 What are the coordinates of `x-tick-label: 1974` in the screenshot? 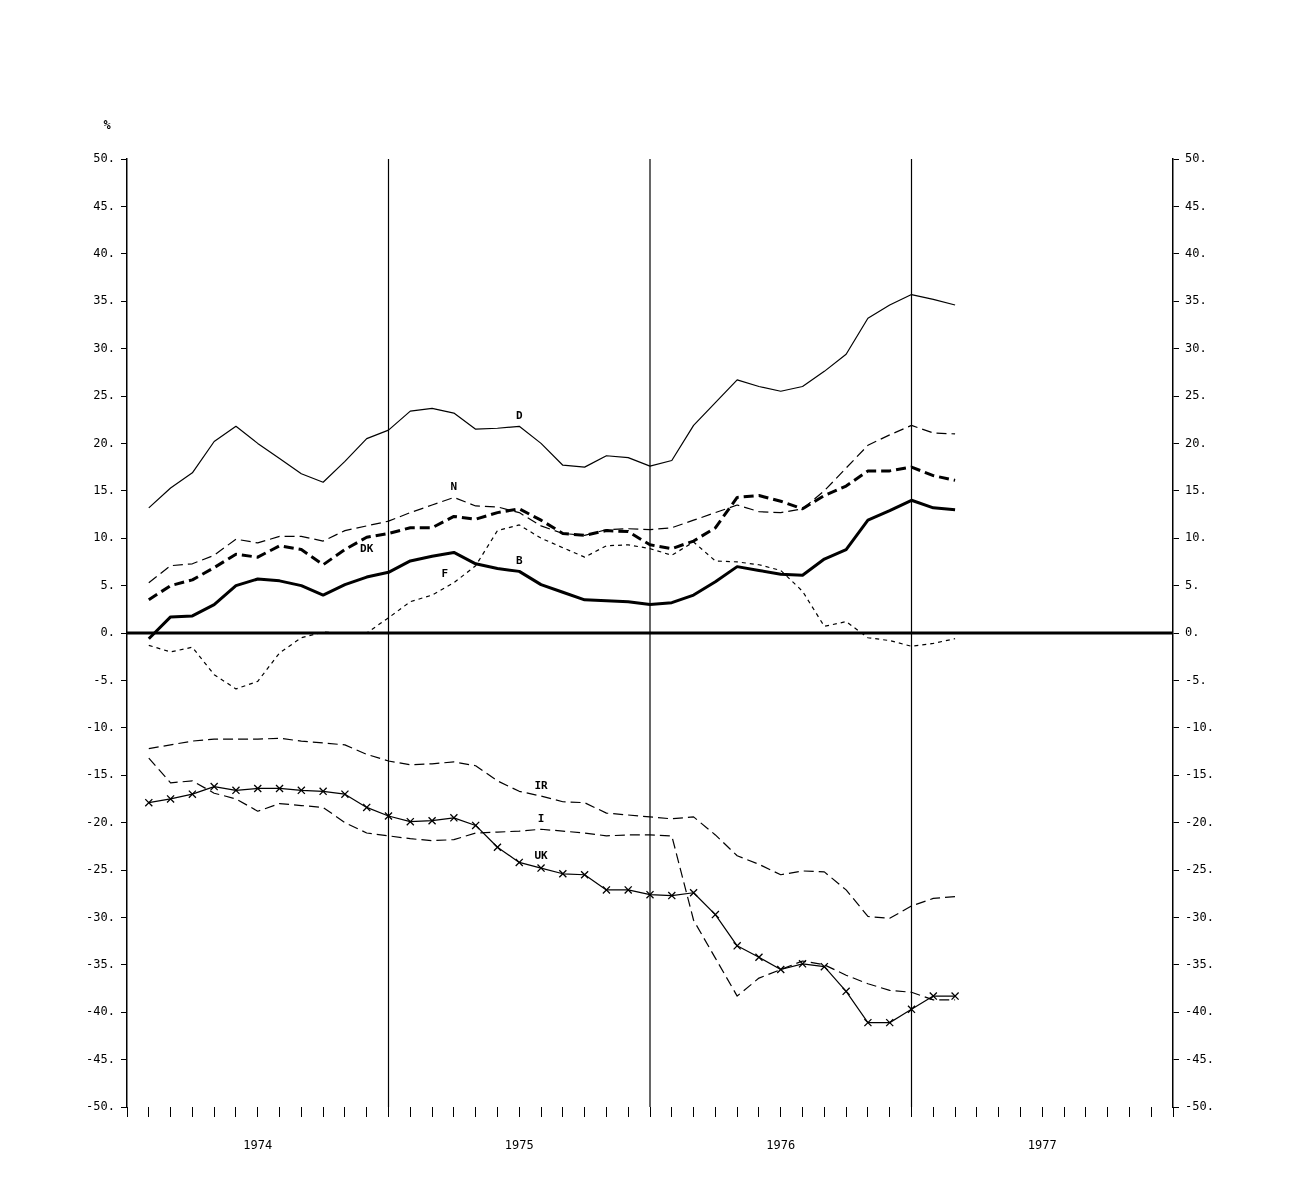 It's located at (258, 1145).